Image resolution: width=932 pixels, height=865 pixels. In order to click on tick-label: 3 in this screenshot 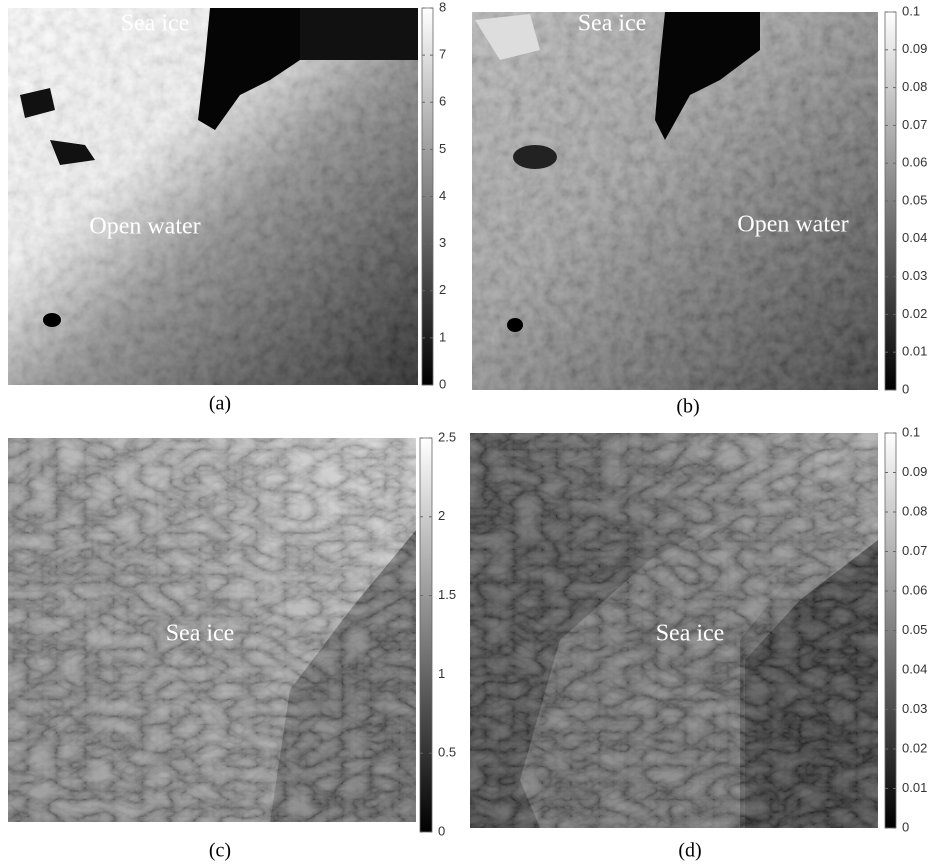, I will do `click(442, 242)`.